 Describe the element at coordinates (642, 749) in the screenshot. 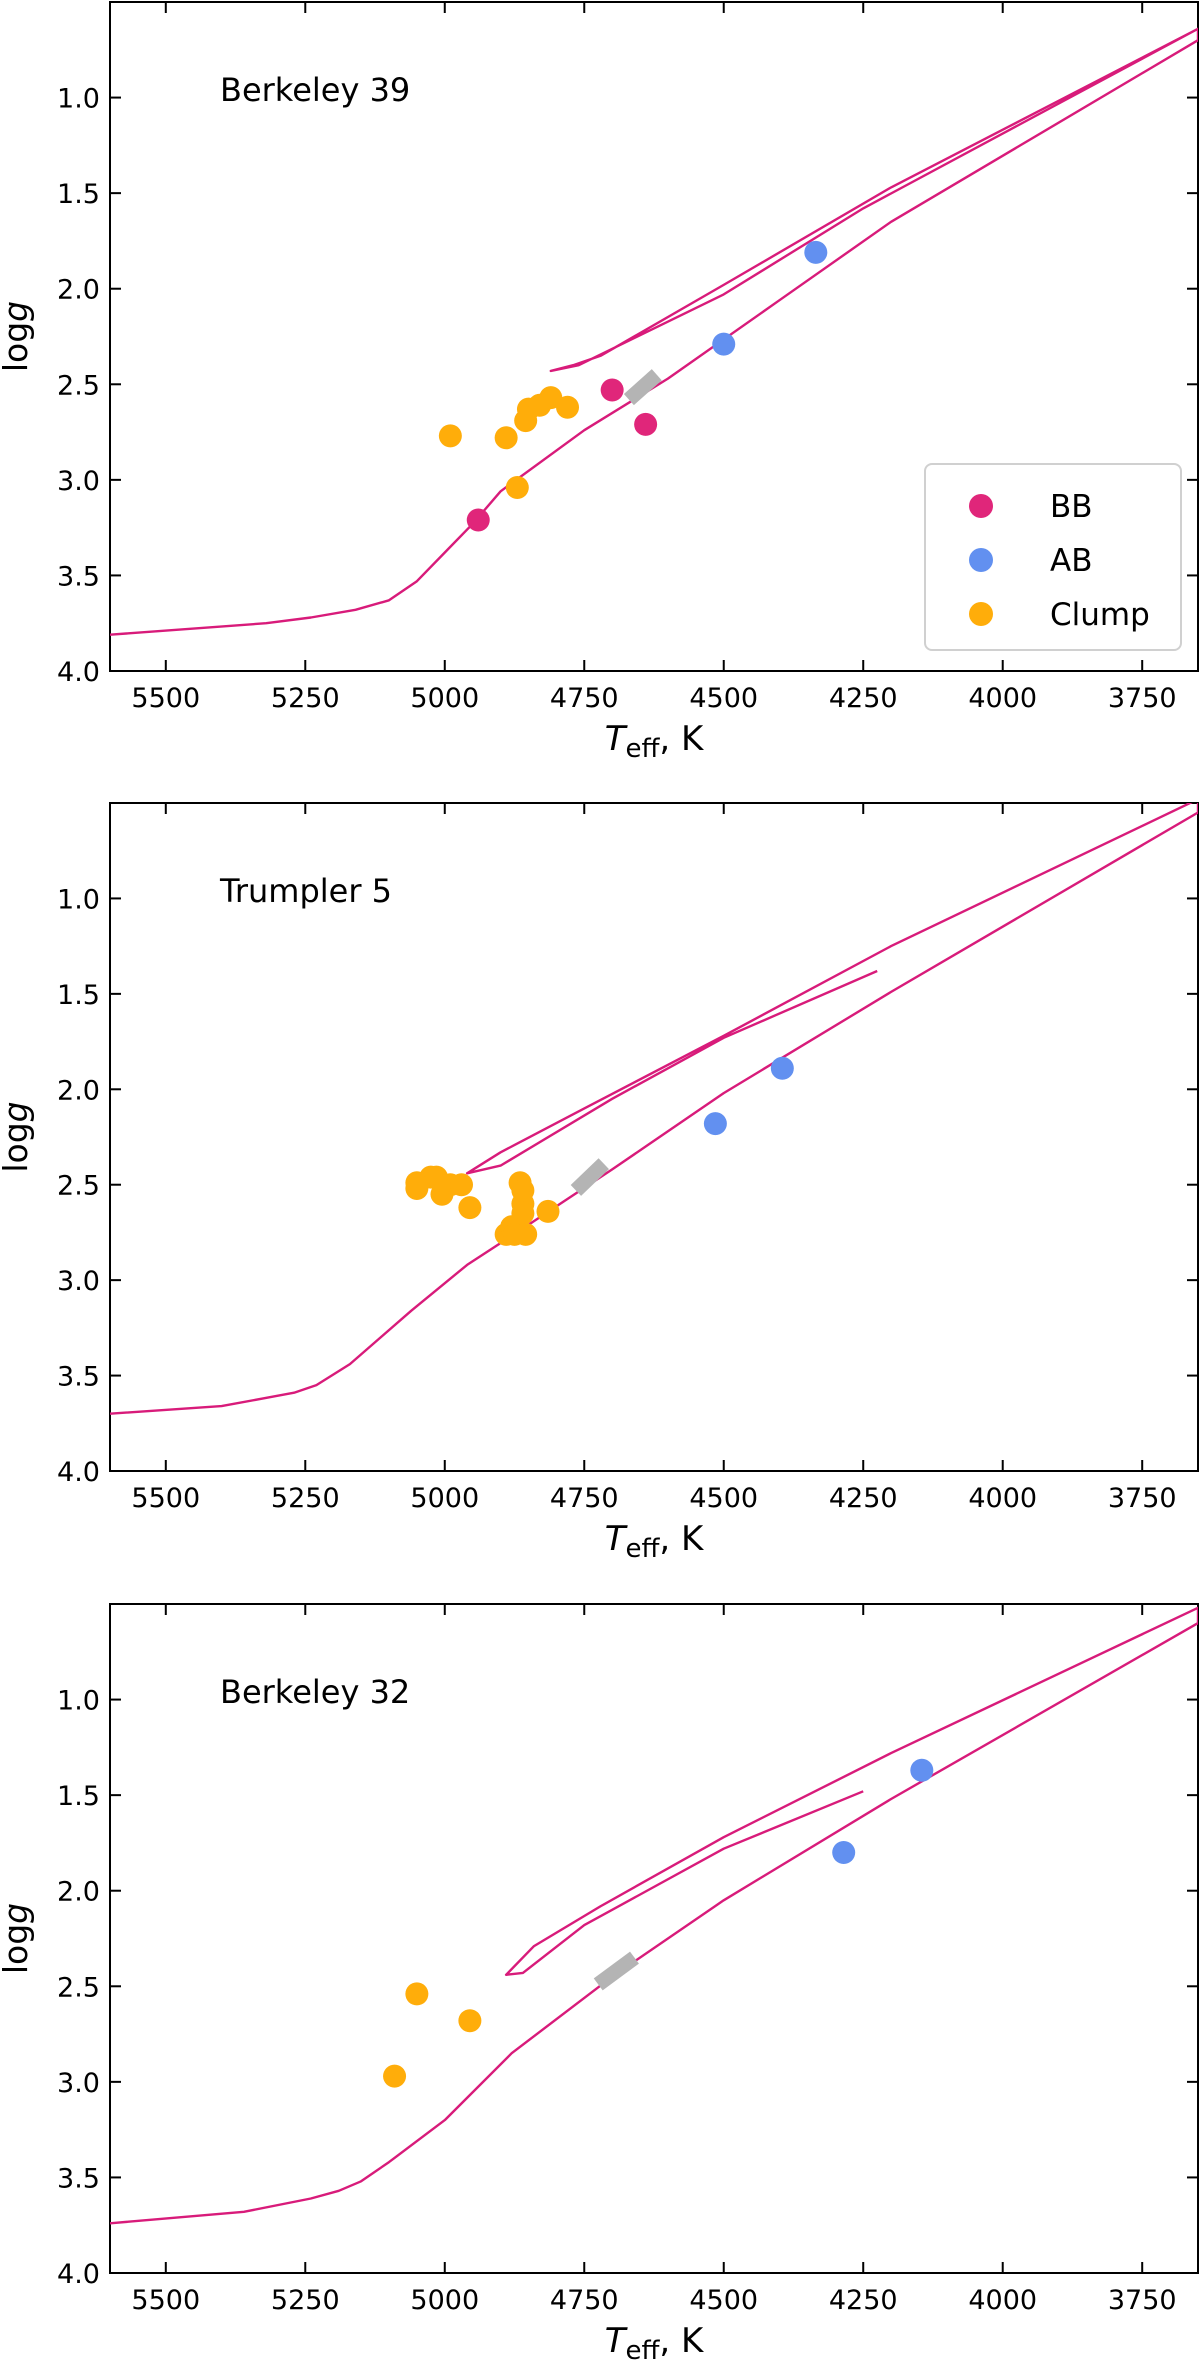

I see `panel-1-xlabel-sub: eff` at that location.